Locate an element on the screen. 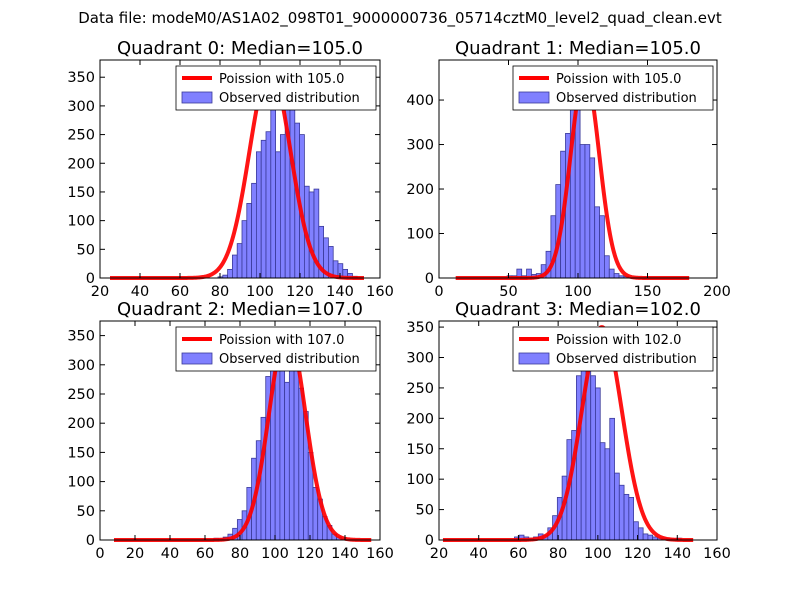 The height and width of the screenshot is (600, 800). panel-title: Quadrant 2: Median=107.0 is located at coordinates (240, 309).